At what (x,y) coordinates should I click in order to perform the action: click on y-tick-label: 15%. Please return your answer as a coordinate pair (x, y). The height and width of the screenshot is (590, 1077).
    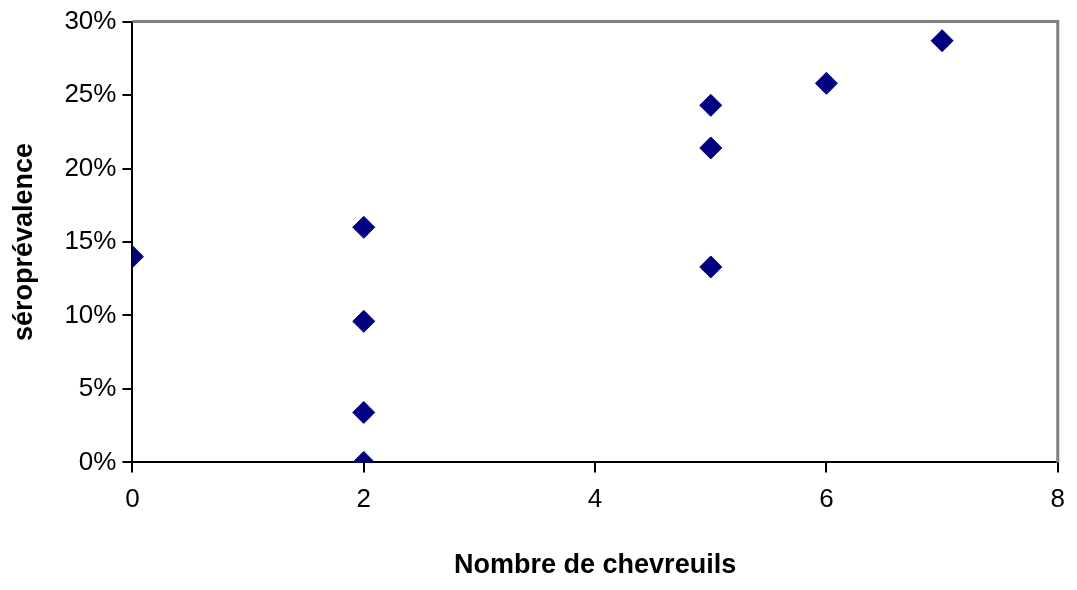
    Looking at the image, I should click on (90, 240).